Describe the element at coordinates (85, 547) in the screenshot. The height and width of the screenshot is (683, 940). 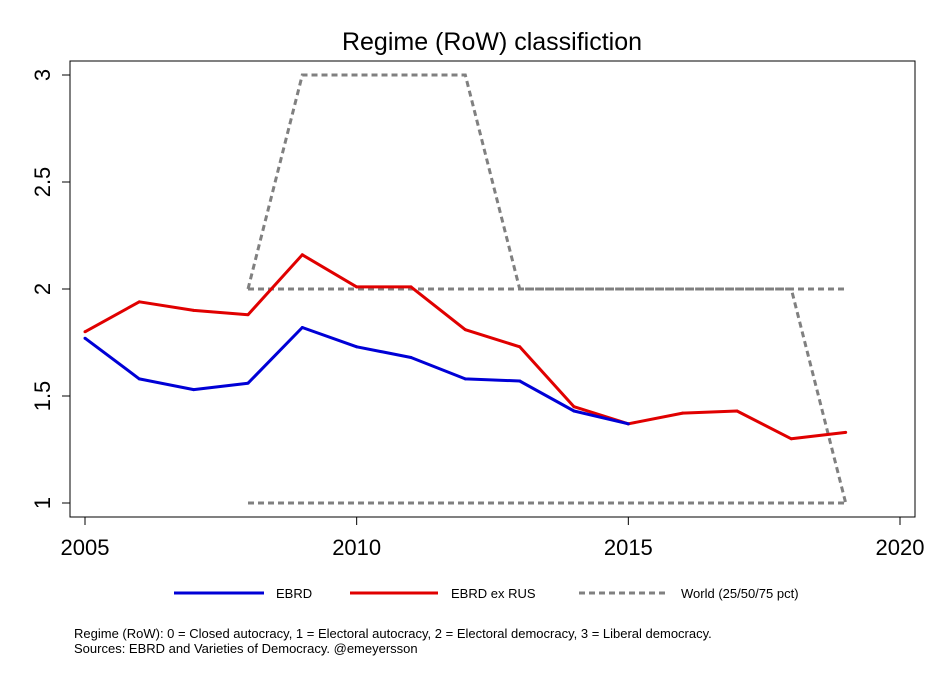
I see `x-tick-label: 2005` at that location.